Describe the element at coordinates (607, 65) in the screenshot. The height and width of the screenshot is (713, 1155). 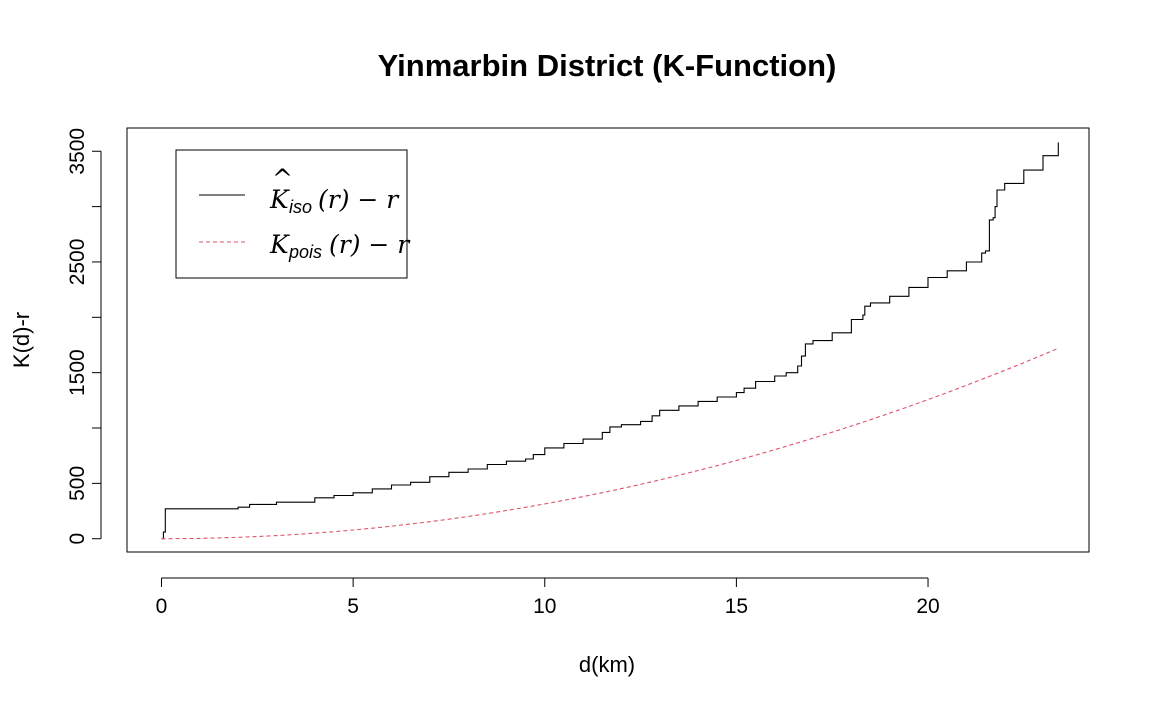
I see `chart-title: Yinmarbin District (K-Function)` at that location.